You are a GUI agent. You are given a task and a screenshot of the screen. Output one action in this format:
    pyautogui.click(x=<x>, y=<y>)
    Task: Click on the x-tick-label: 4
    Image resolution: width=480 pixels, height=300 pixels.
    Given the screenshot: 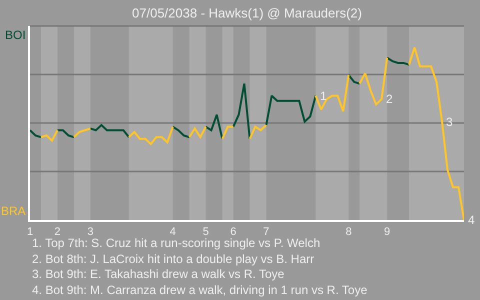 What is the action you would take?
    pyautogui.click(x=173, y=232)
    